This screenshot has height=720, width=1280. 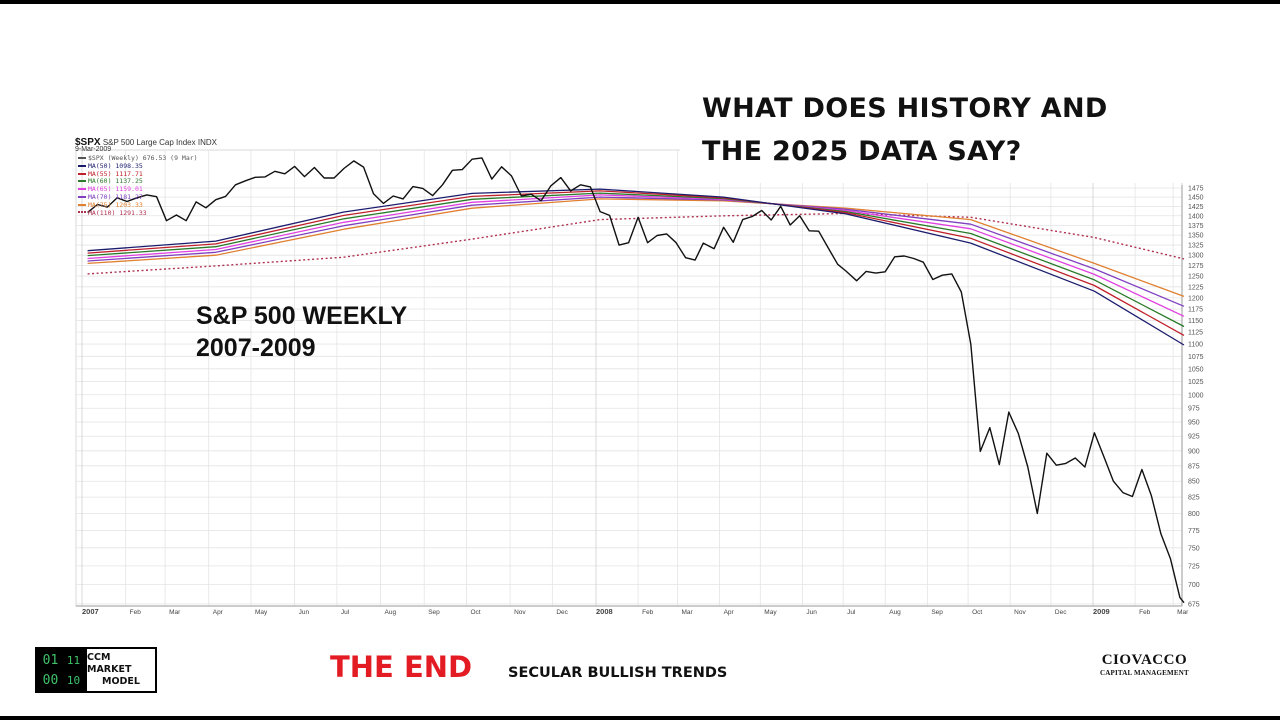 What do you see at coordinates (811, 612) in the screenshot?
I see `x-tick-label: Jun` at bounding box center [811, 612].